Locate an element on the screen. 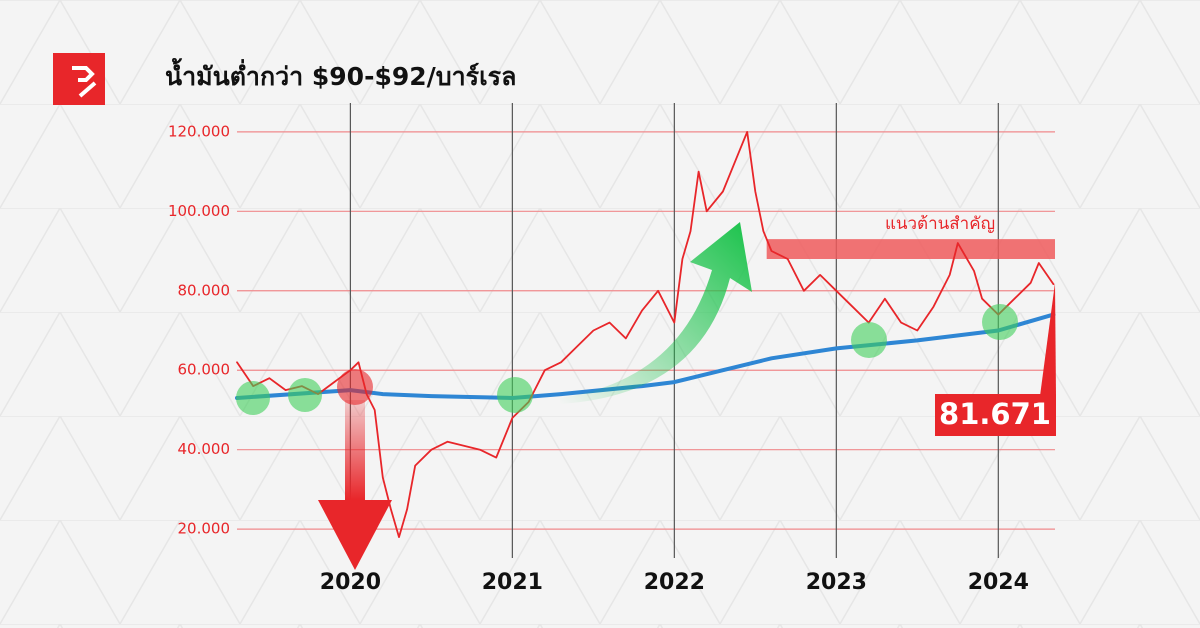 This screenshot has width=1200, height=628. up-arrow is located at coordinates (656, 313).